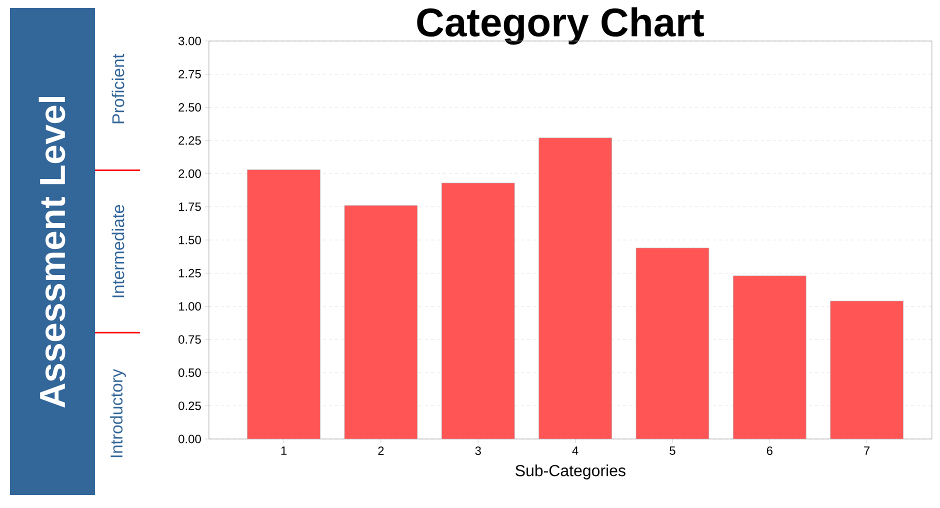  What do you see at coordinates (189, 173) in the screenshot?
I see `y-tick-label: 2.00` at bounding box center [189, 173].